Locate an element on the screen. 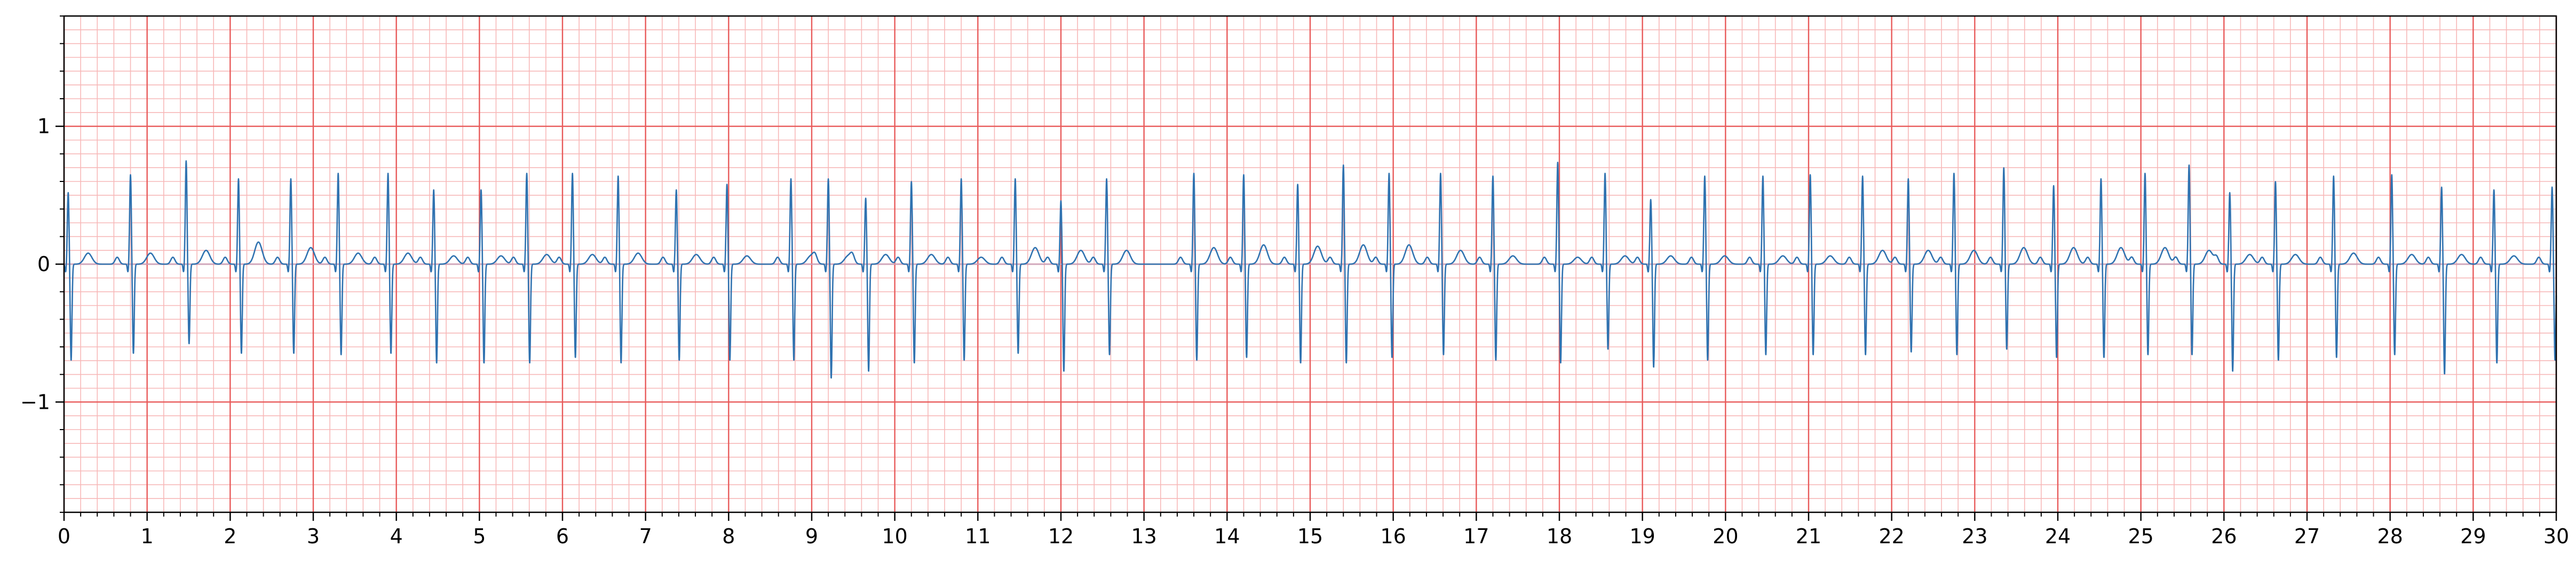 The width and height of the screenshot is (2576, 563). x-tick-label: 23 is located at coordinates (1974, 536).